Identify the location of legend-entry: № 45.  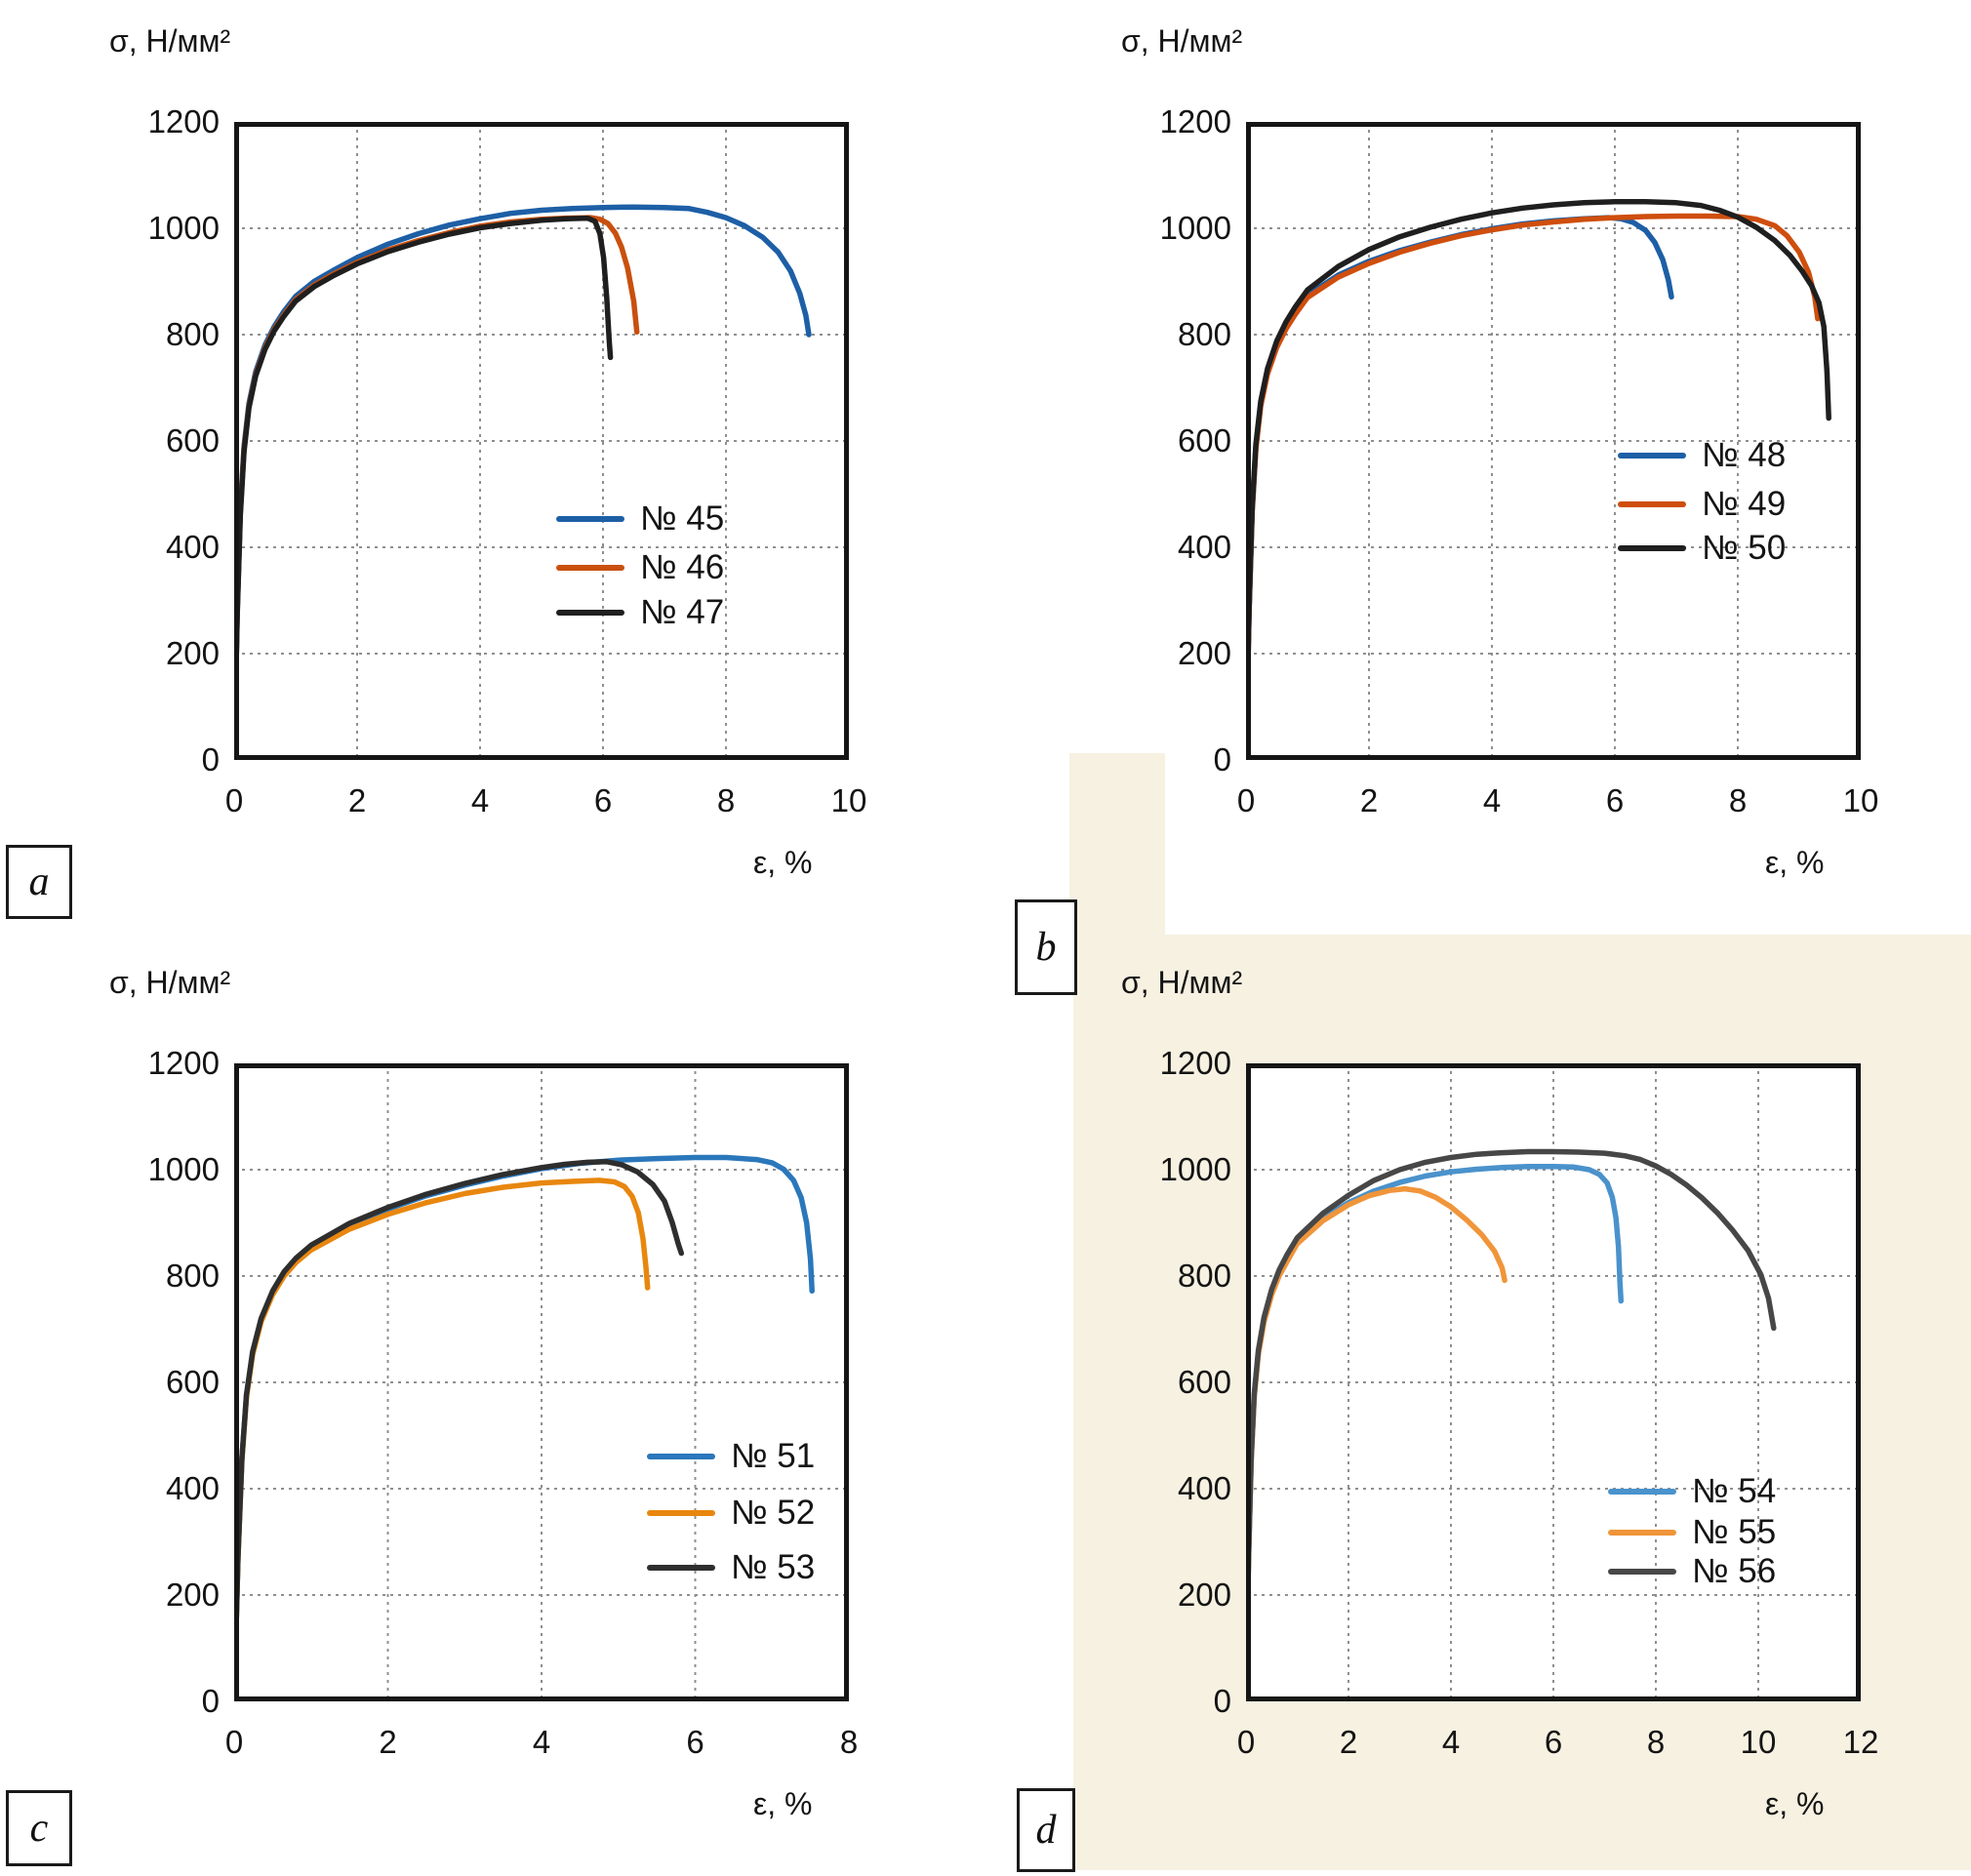
(640, 519).